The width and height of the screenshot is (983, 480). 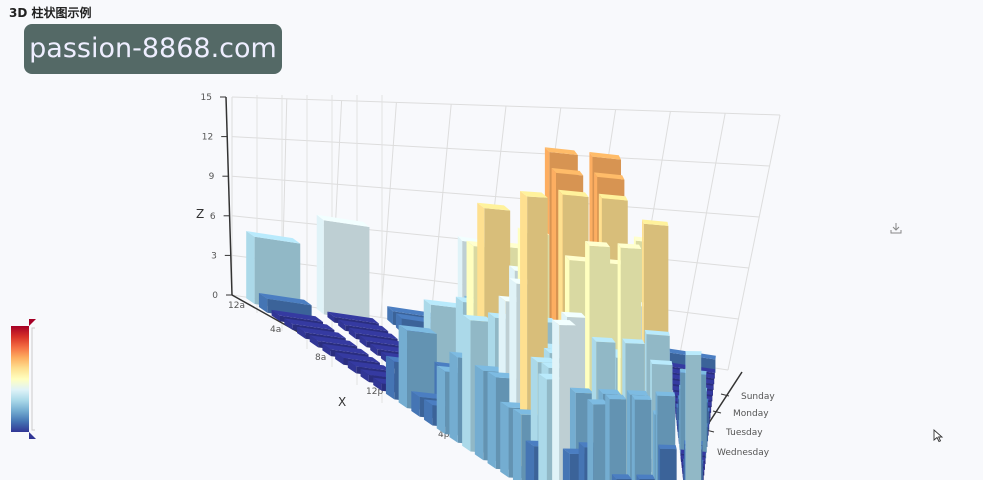 I want to click on z-tick-label: 3, so click(x=214, y=256).